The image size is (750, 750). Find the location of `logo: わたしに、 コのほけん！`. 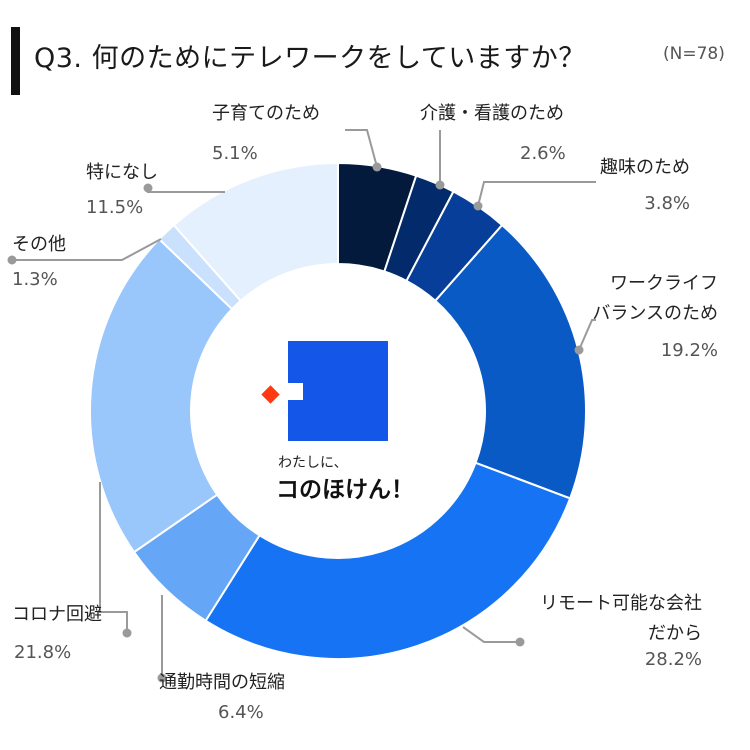

logo: わたしに、 コのほけん！ is located at coordinates (337, 422).